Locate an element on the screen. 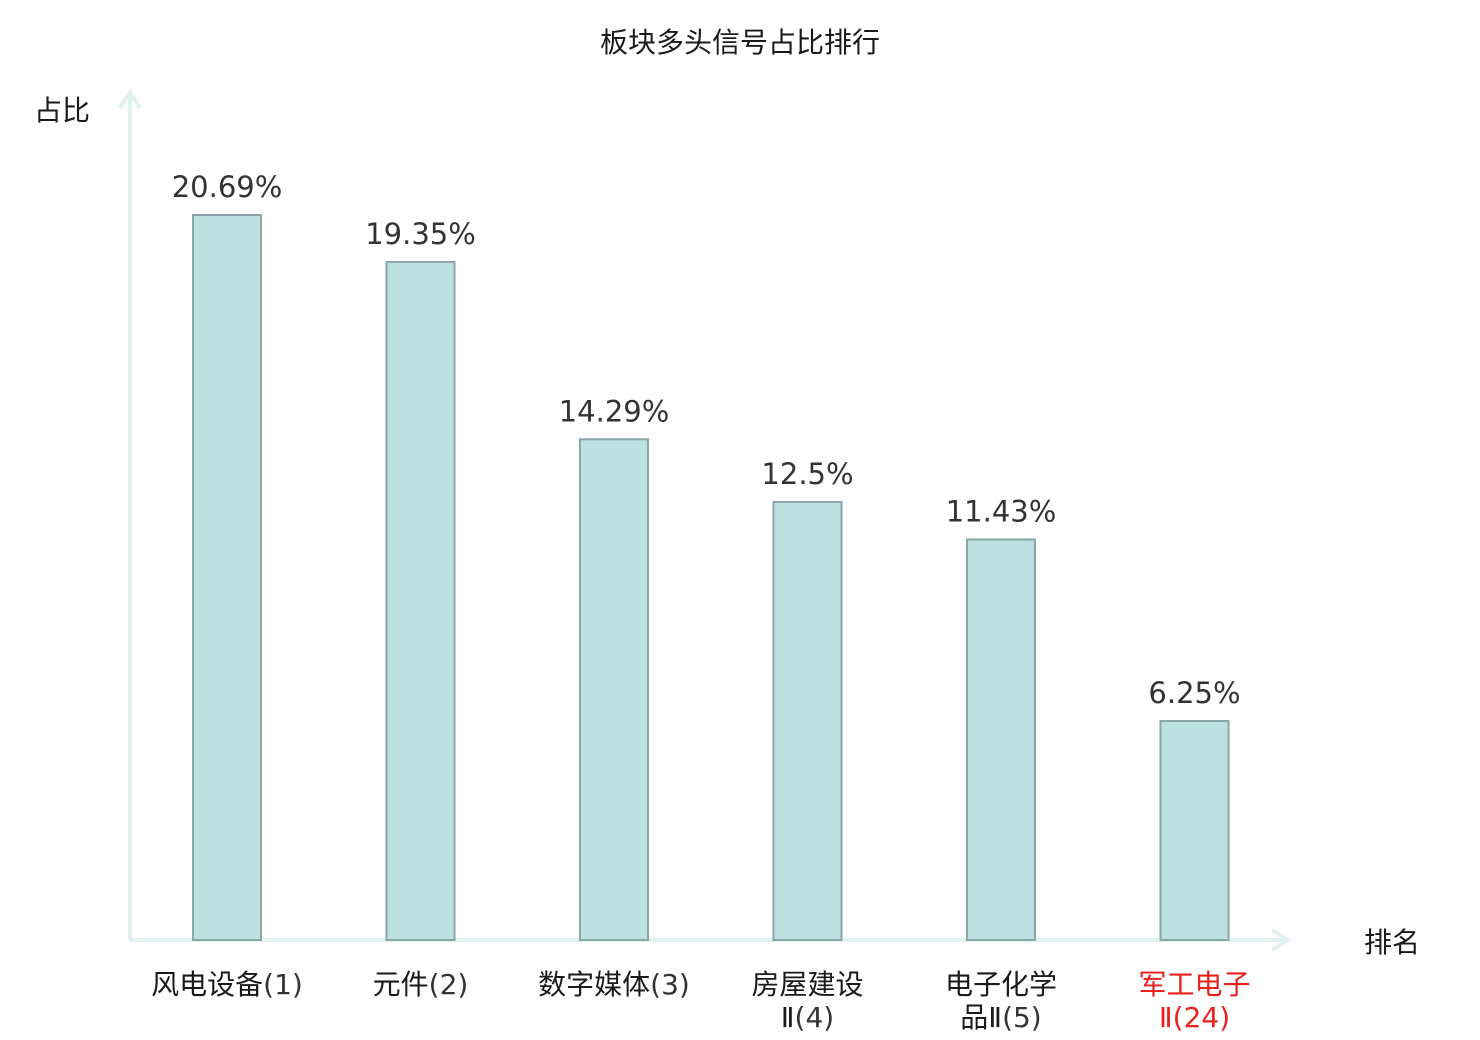 The image size is (1480, 1040). category-label: 风电设备(1) is located at coordinates (227, 984).